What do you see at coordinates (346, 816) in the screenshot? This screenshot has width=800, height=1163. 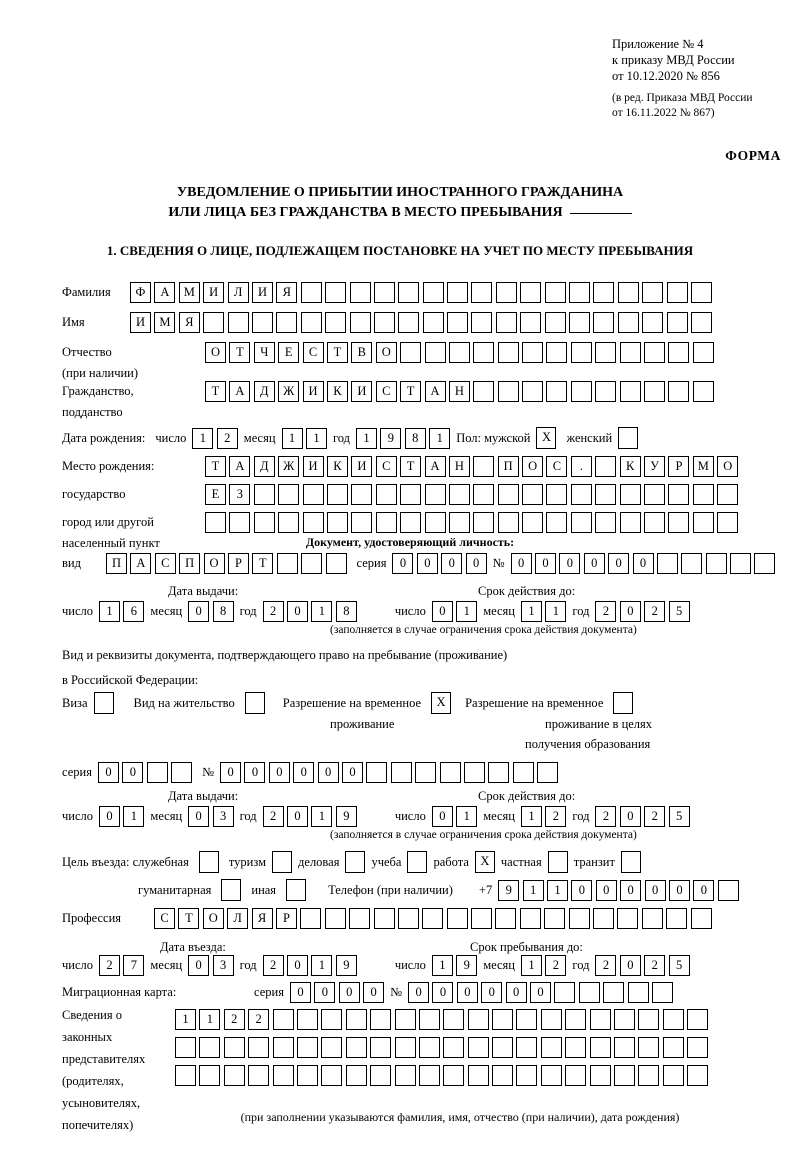 I see `char-cell: 9` at bounding box center [346, 816].